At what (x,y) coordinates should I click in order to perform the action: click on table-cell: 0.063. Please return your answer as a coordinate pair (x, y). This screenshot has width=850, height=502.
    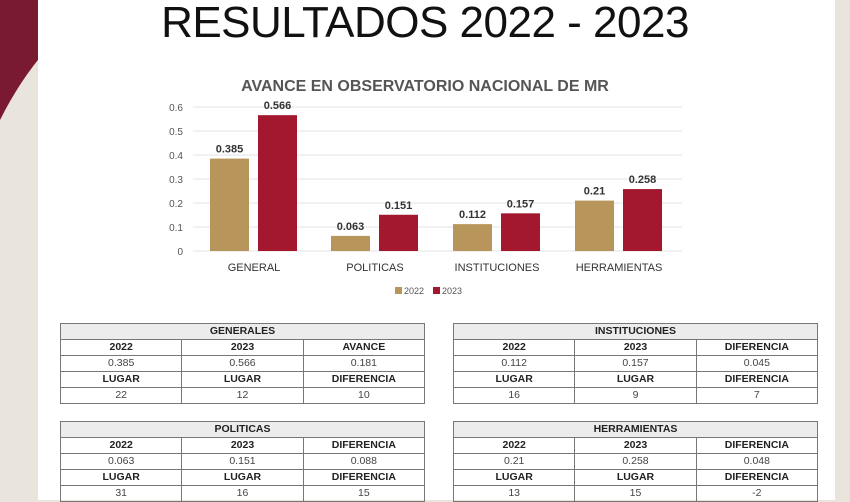
    Looking at the image, I should click on (121, 461).